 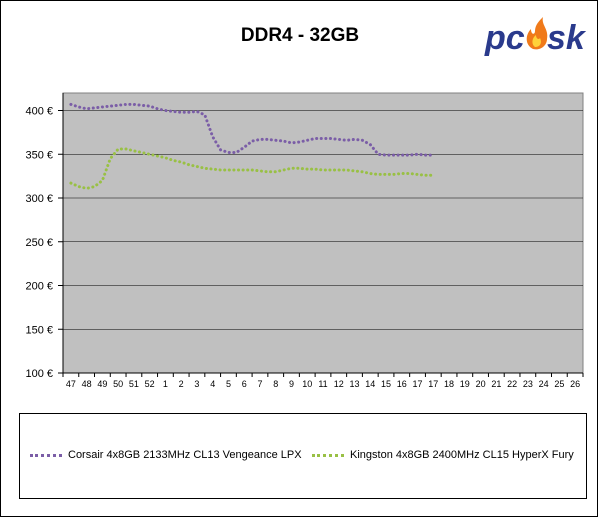 I want to click on x-tick-label: 8, so click(x=275, y=384).